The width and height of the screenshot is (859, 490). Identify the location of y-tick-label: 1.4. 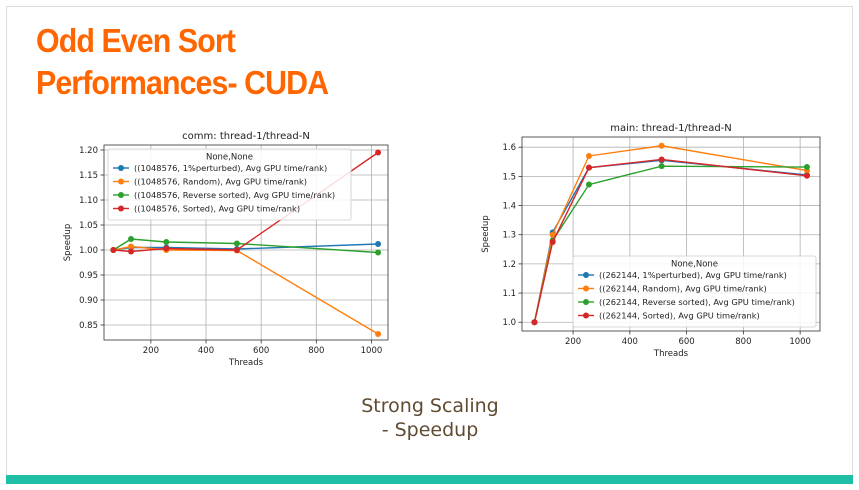
(509, 207).